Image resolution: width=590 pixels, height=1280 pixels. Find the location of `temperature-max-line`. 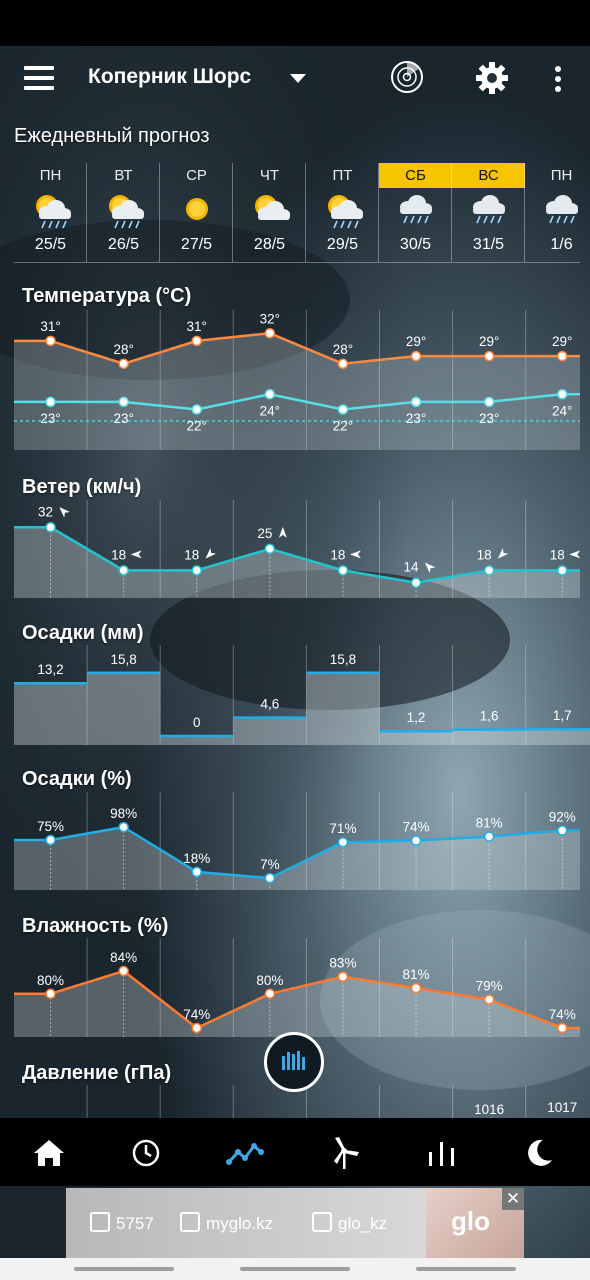

temperature-max-line is located at coordinates (297, 348).